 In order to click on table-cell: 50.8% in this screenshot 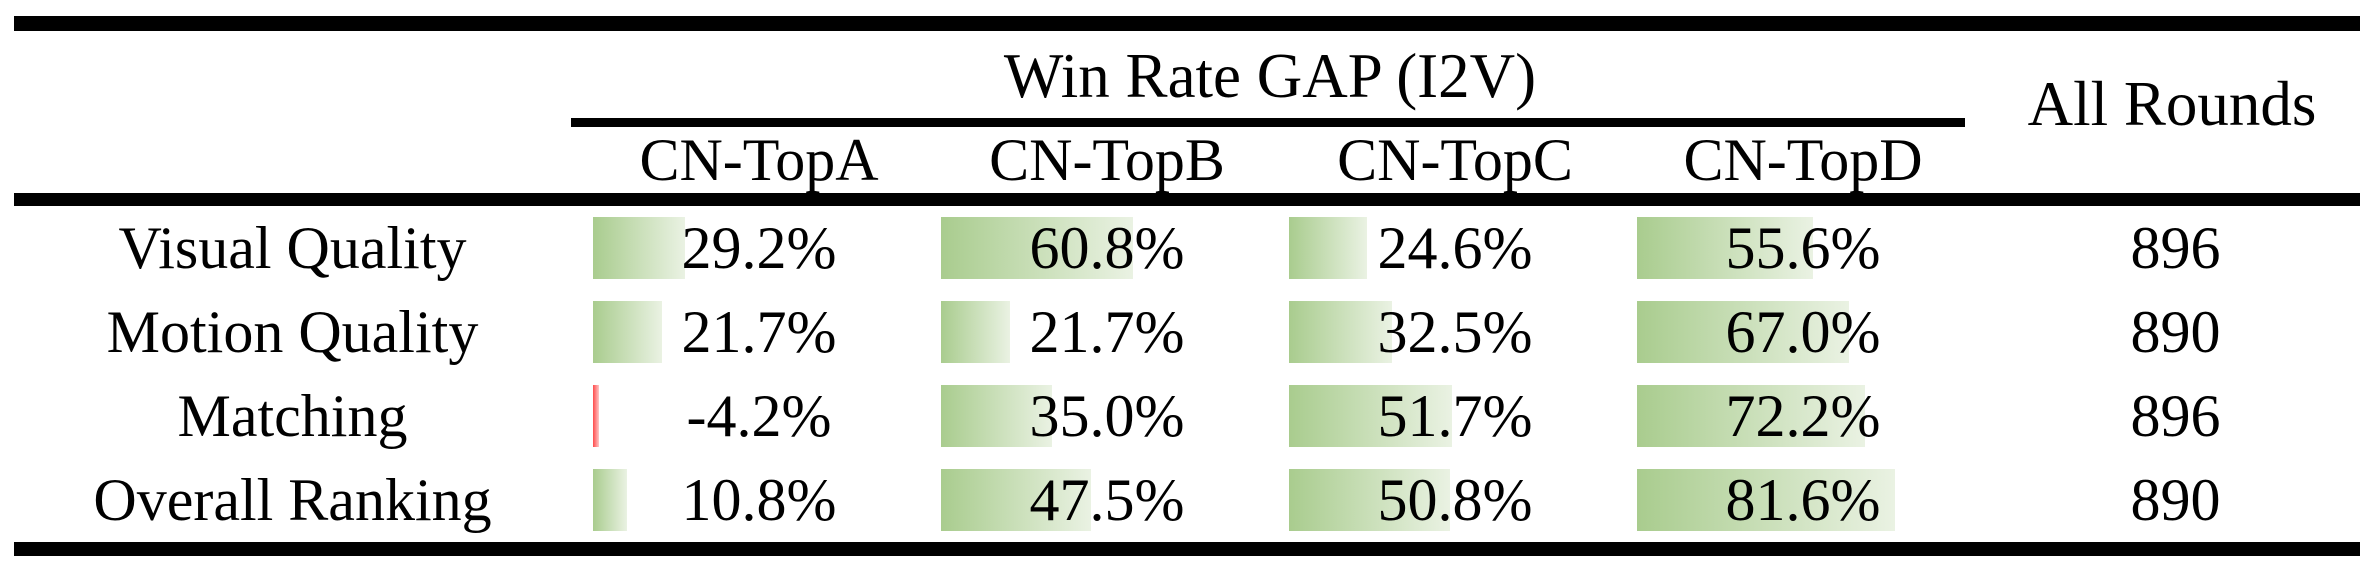, I will do `click(1455, 500)`.